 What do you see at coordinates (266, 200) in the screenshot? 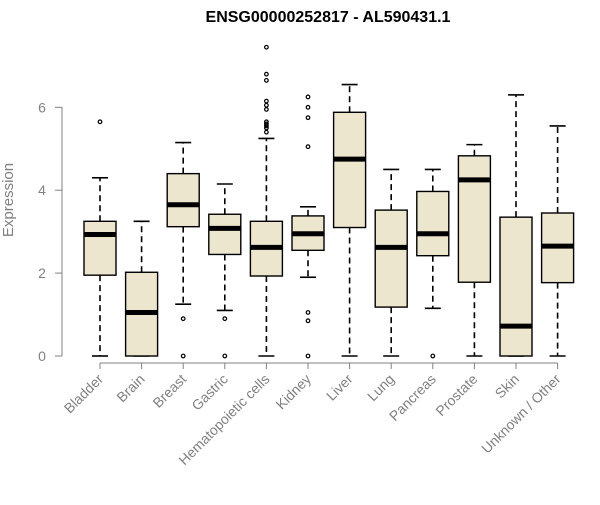
I see `box-hematopoietic-cells` at bounding box center [266, 200].